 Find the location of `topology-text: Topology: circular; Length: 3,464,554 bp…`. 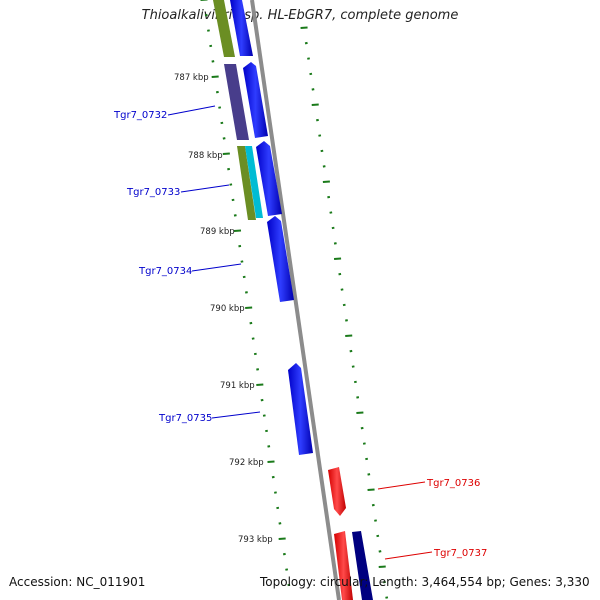

topology-text: Topology: circular; Length: 3,464,554 bp… is located at coordinates (425, 582).